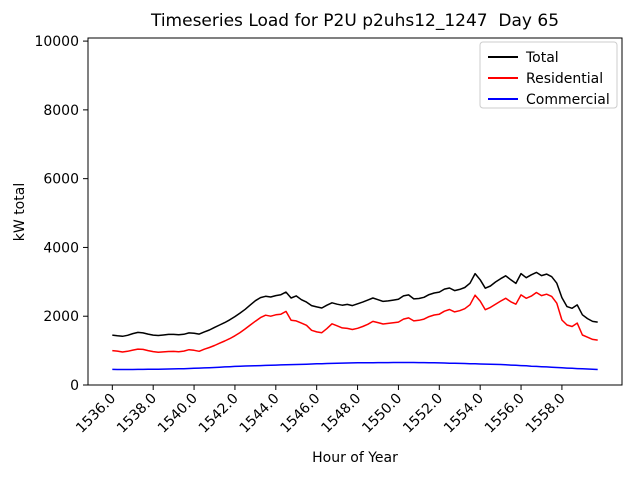  What do you see at coordinates (61, 111) in the screenshot?
I see `y-tick-label: 8000` at bounding box center [61, 111].